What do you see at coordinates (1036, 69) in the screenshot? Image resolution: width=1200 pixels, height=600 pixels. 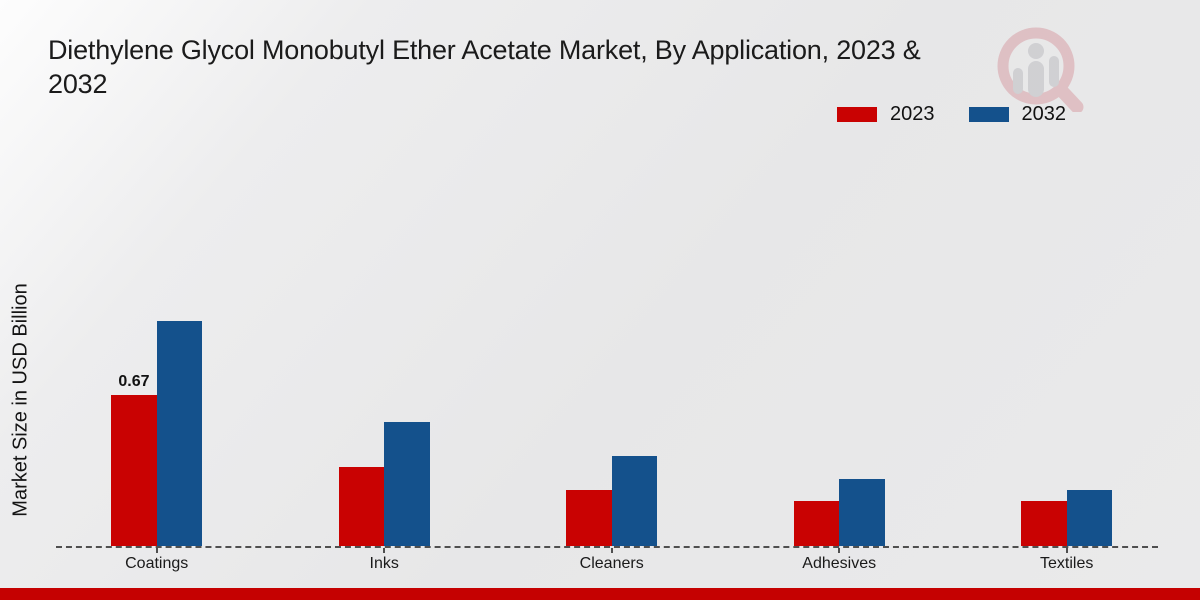 I see `magnifier-people-logo-watermark-icon` at bounding box center [1036, 69].